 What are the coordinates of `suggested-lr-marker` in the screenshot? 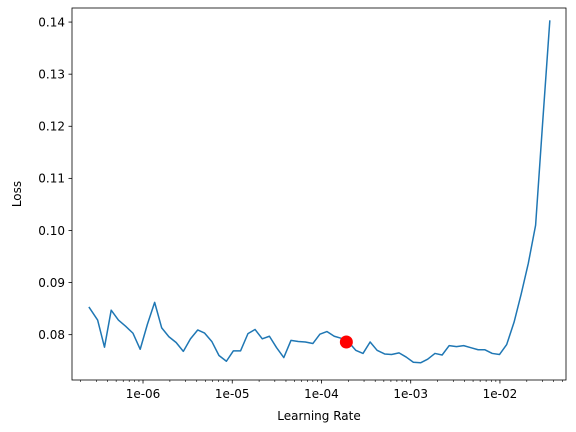 It's located at (346, 342).